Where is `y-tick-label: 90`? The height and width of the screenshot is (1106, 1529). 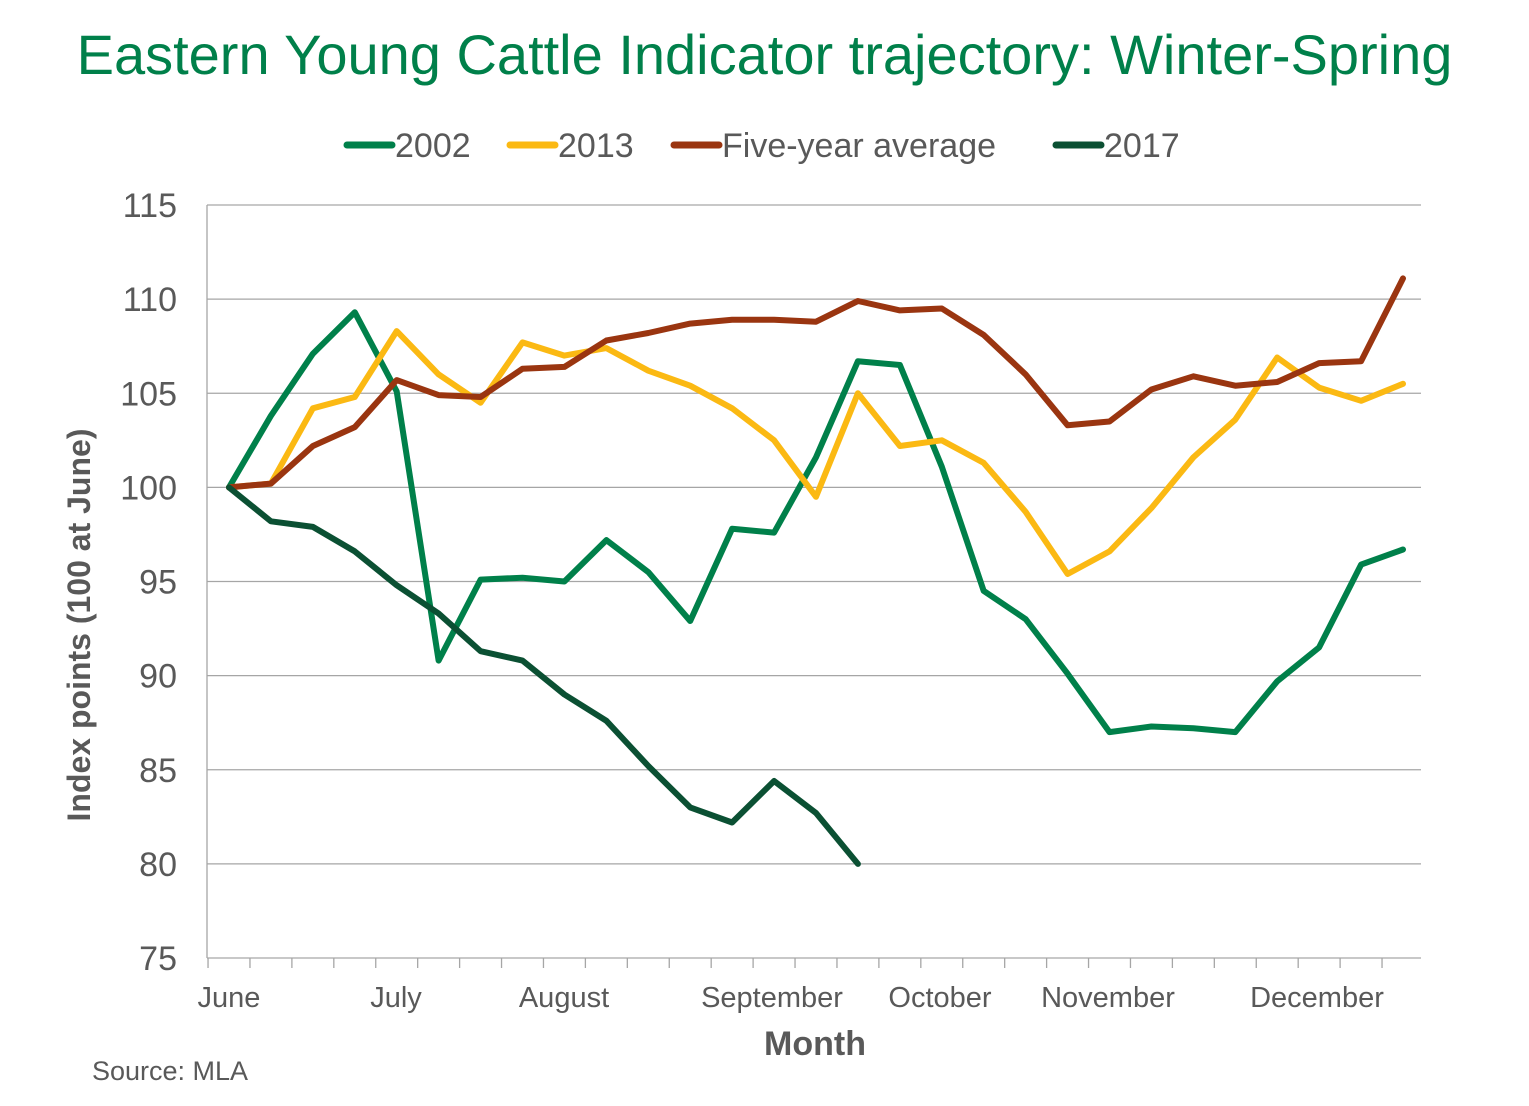 y-tick-label: 90 is located at coordinates (158, 677).